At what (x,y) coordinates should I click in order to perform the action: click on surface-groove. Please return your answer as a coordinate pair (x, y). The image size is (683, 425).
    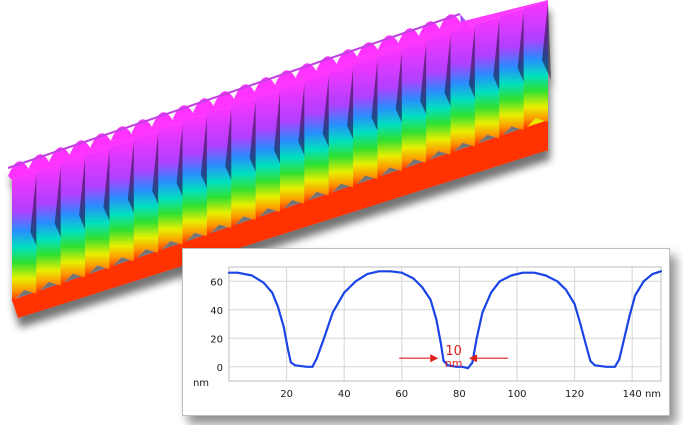
    Looking at the image, I should click on (546, 41).